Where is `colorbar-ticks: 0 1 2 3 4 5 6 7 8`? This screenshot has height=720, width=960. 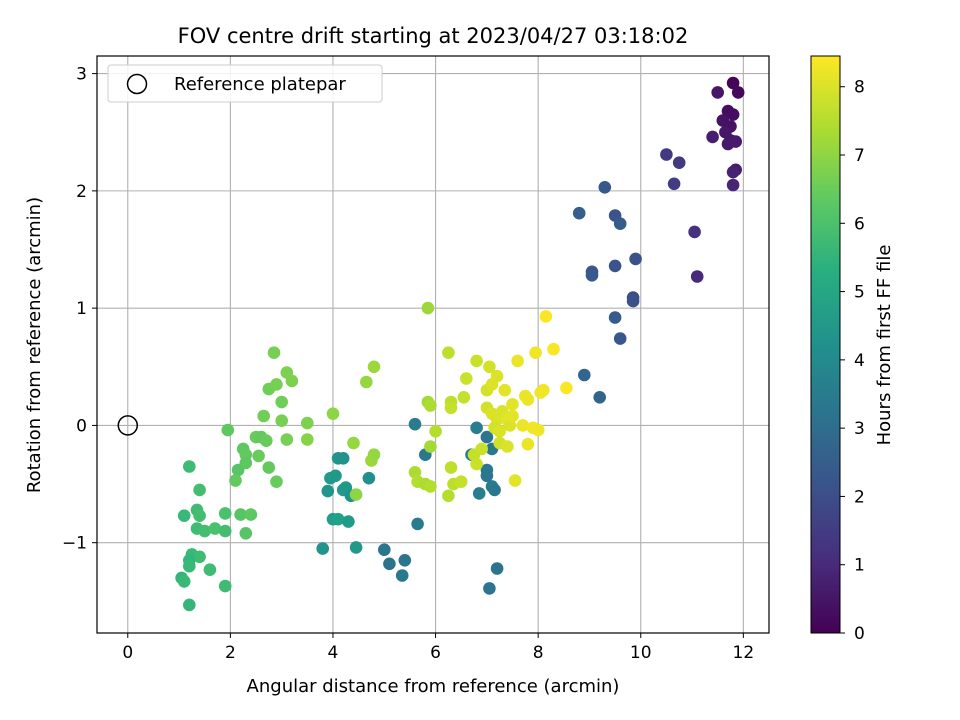
colorbar-ticks: 0 1 2 3 4 5 6 7 8 is located at coordinates (852, 361).